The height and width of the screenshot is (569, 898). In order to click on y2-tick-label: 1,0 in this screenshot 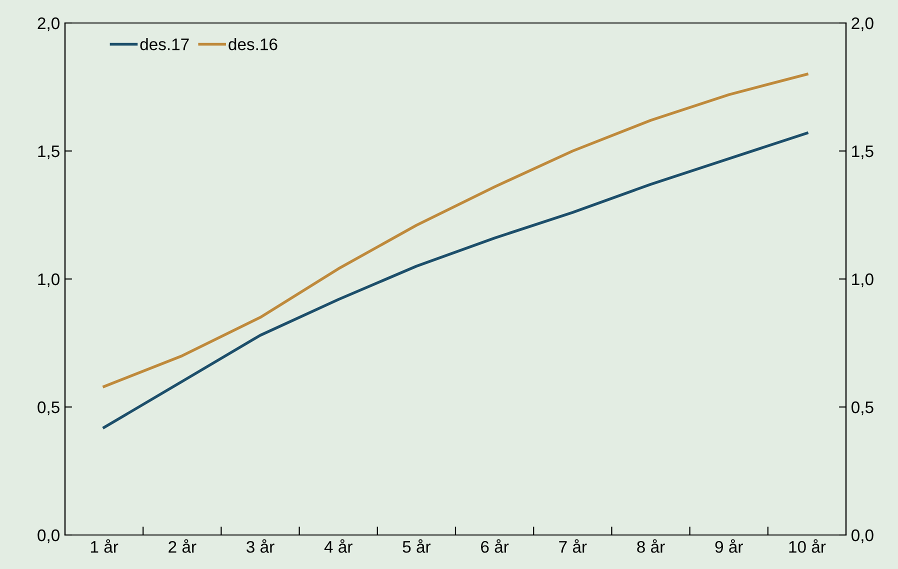, I will do `click(863, 280)`.